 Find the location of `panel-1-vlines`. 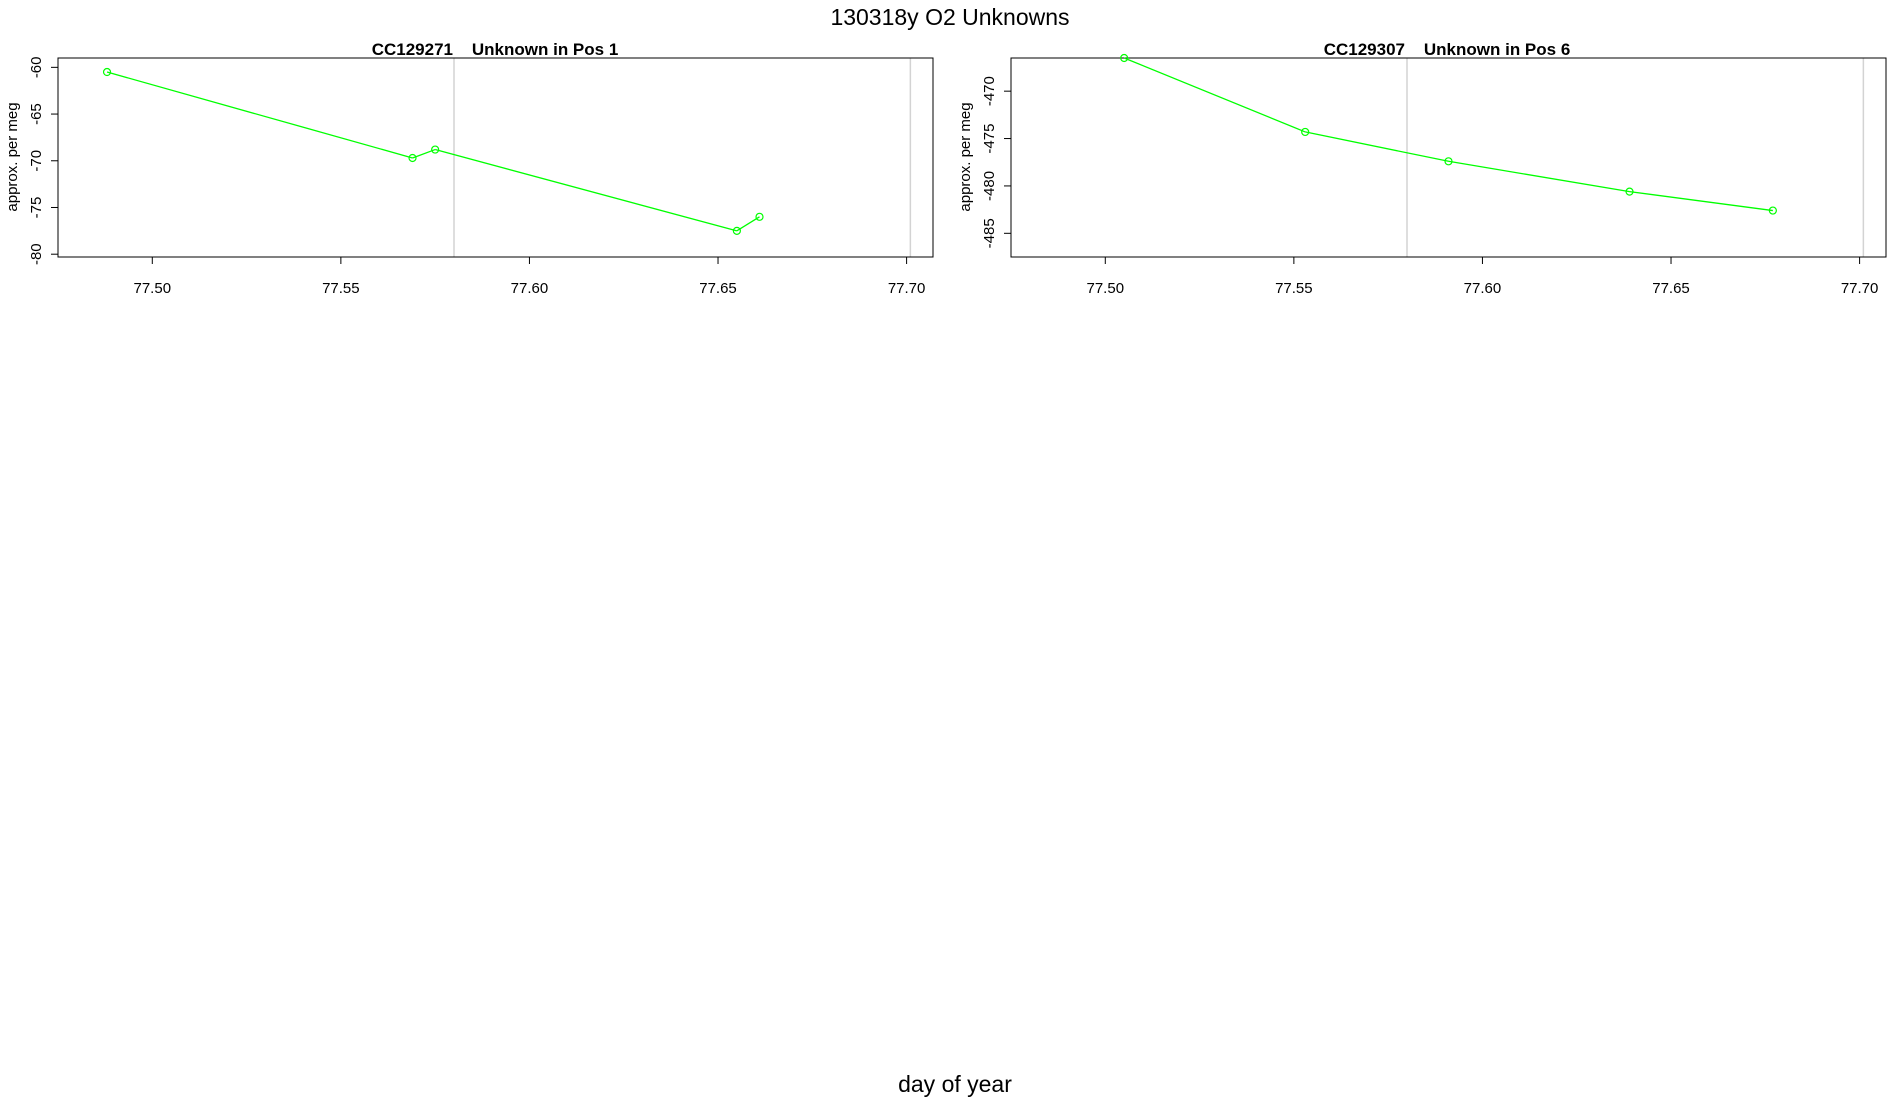

panel-1-vlines is located at coordinates (682, 157).